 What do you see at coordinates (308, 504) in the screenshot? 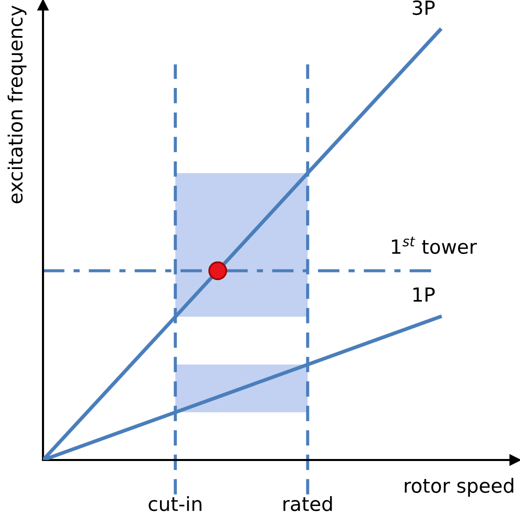
I see `x-tick-label: rated` at bounding box center [308, 504].